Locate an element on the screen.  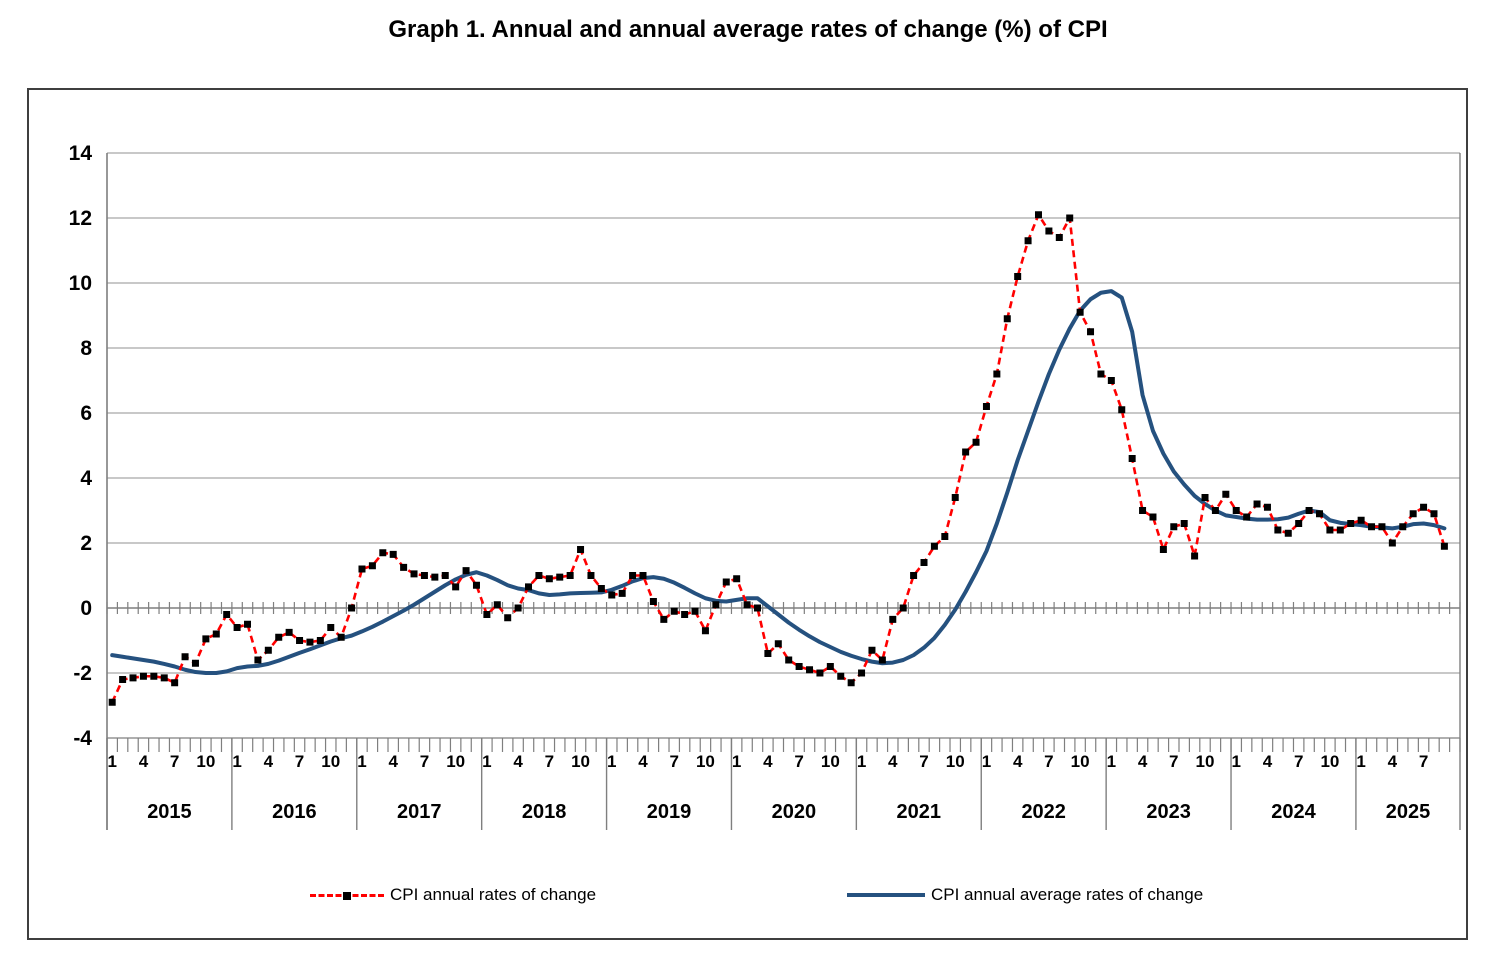
svg-text: 14 is located at coordinates (81, 153).